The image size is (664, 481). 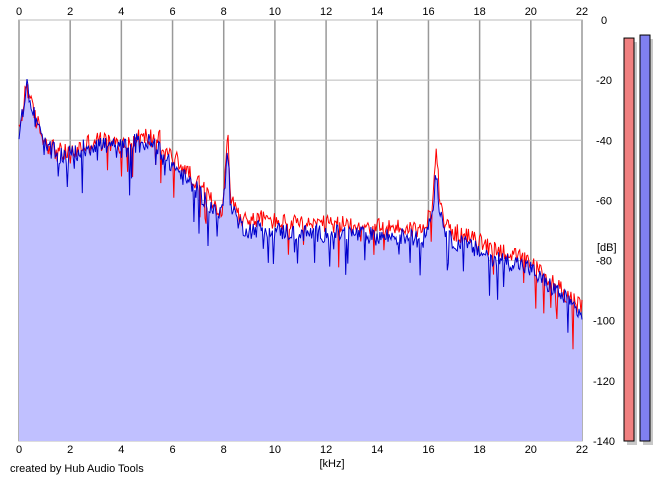 I want to click on x-tick-label-bottom: 18, so click(x=480, y=450).